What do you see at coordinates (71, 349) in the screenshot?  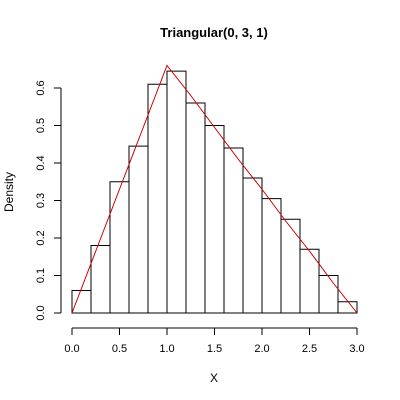 I see `x-tick-label: 0.0` at bounding box center [71, 349].